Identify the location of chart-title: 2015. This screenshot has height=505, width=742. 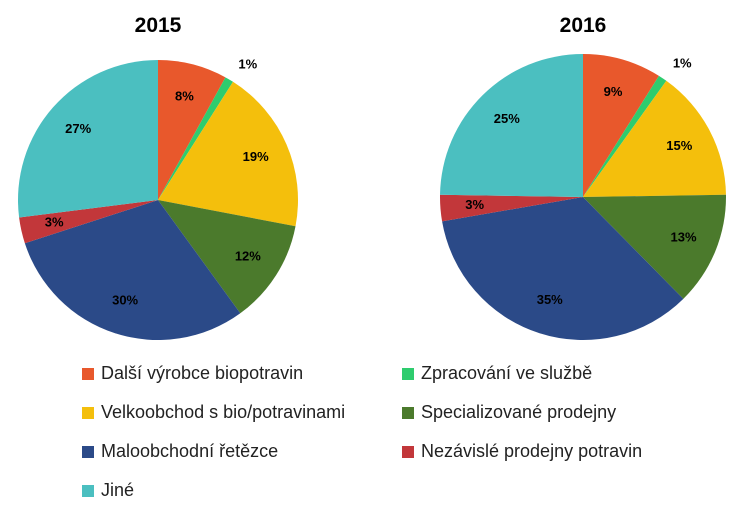
(158, 25).